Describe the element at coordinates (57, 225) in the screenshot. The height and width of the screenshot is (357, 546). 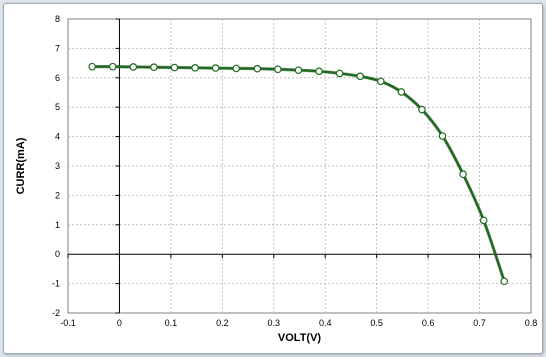
I see `y-tick-label: 1` at that location.